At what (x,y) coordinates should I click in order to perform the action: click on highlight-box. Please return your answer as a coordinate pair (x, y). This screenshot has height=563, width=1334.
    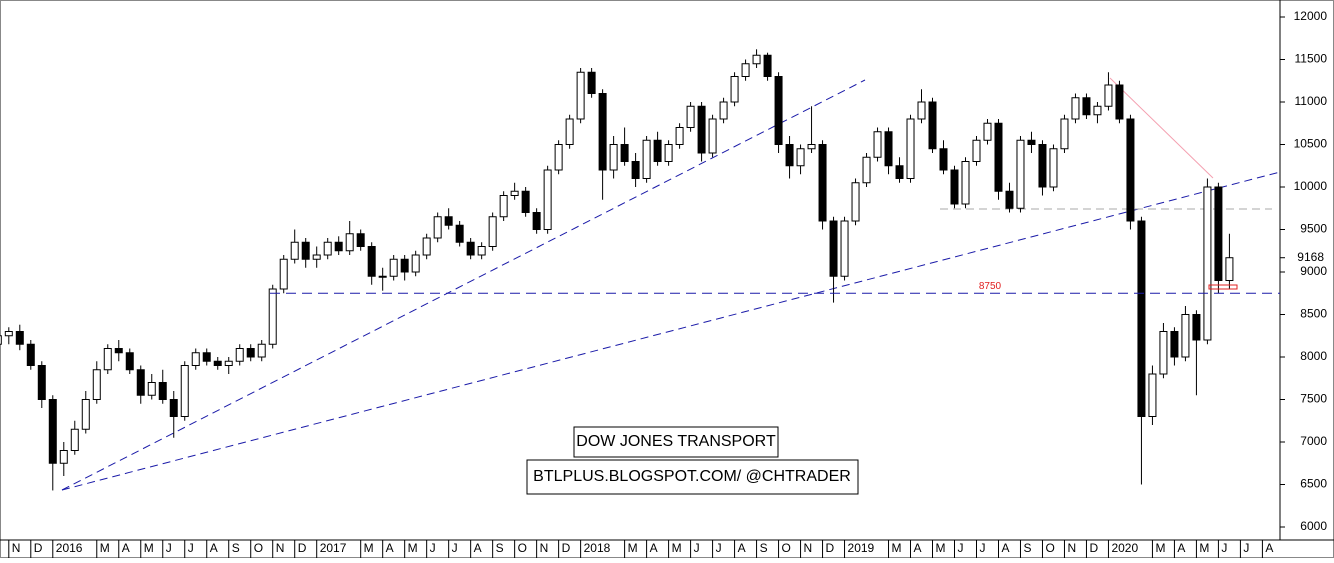
    Looking at the image, I should click on (1223, 287).